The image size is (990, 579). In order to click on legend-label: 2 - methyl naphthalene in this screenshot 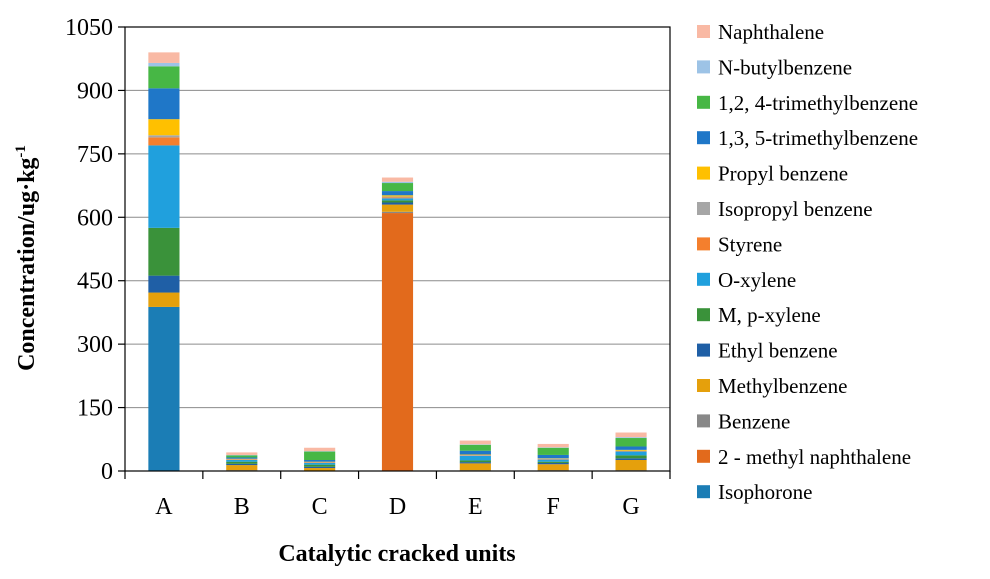, I will do `click(814, 457)`.